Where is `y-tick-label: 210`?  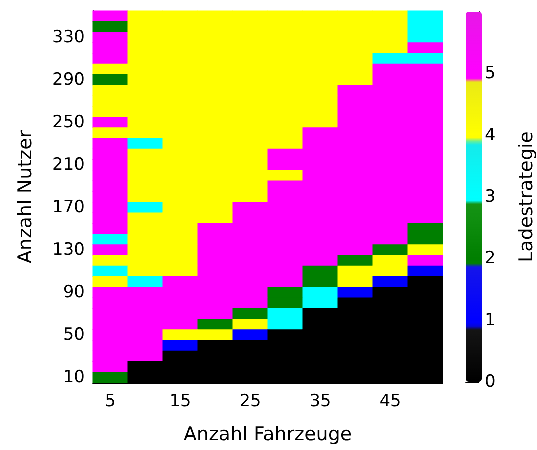
y-tick-label: 210 is located at coordinates (68, 165).